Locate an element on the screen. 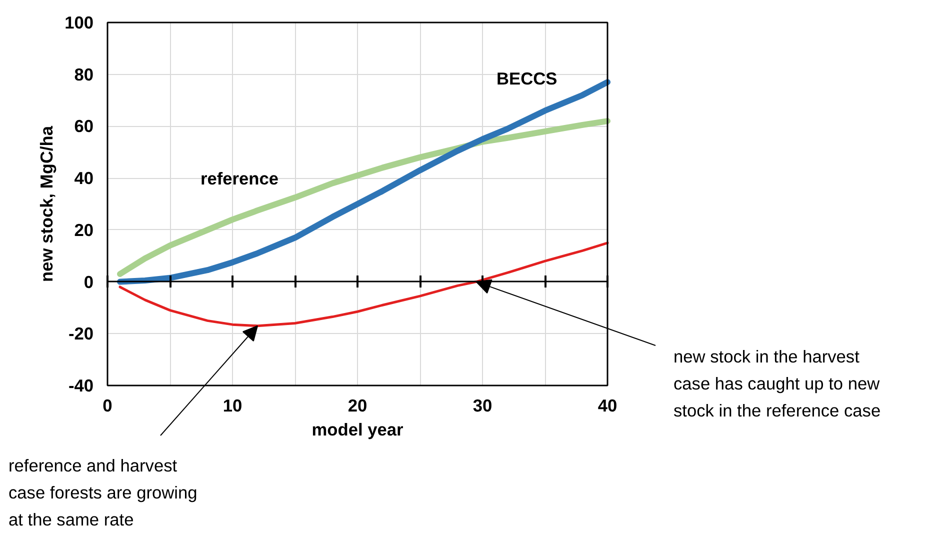 This screenshot has height=535, width=935. y-tick-label: 0 is located at coordinates (89, 282).